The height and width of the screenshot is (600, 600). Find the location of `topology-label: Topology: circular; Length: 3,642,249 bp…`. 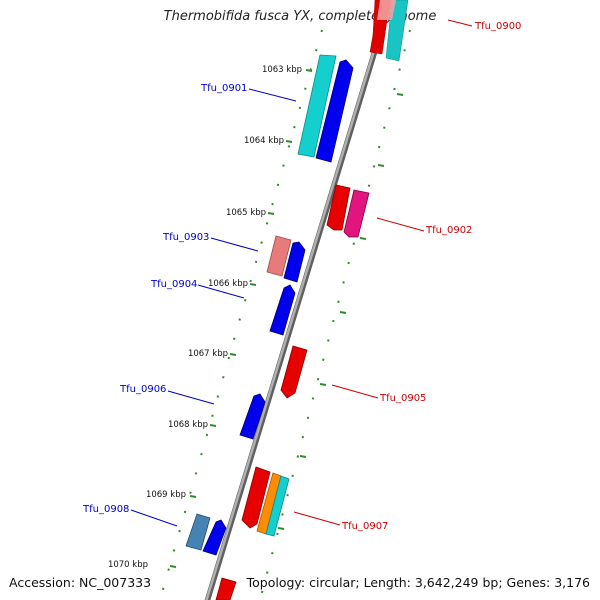

topology-label: Topology: circular; Length: 3,642,249 bp… is located at coordinates (418, 582).